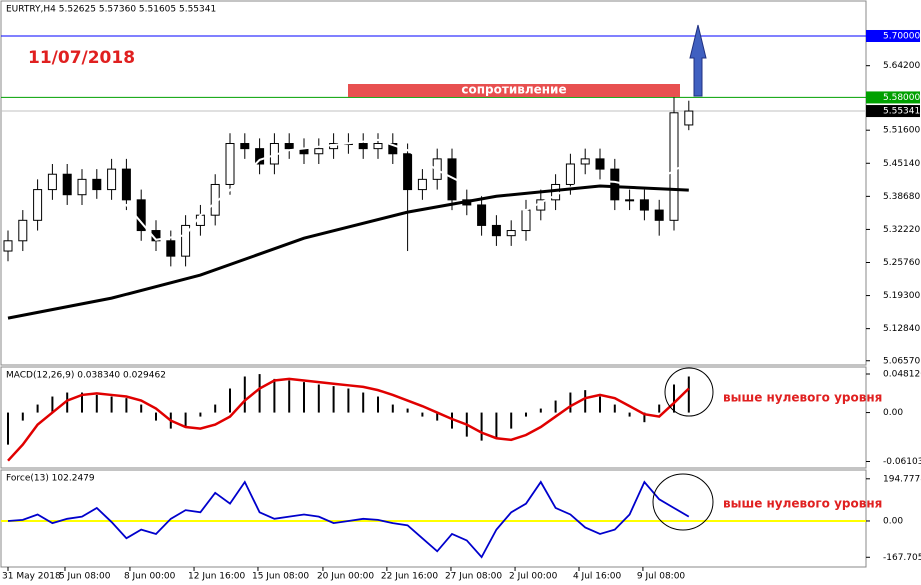 The image size is (921, 585). Describe the element at coordinates (901, 329) in the screenshot. I see `y-tick-label: 5.12840` at that location.